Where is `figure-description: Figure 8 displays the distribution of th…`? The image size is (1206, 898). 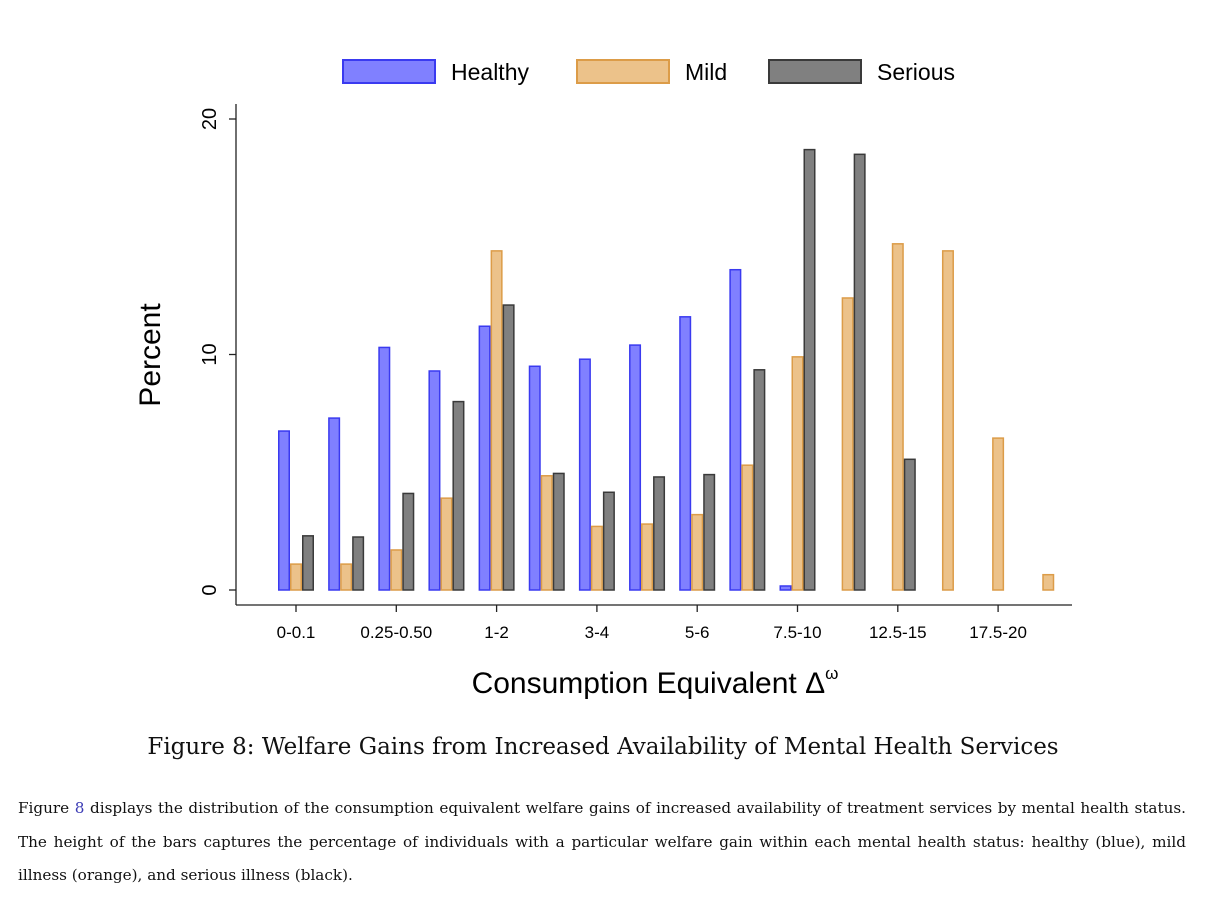
figure-description: Figure 8 displays the distribution of th… is located at coordinates (602, 842).